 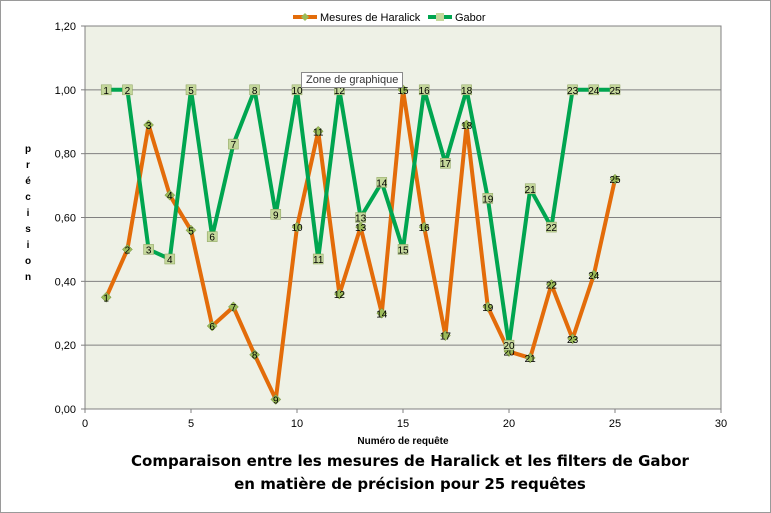 What do you see at coordinates (65, 219) in the screenshot?
I see `y-tick-label: 0,60` at bounding box center [65, 219].